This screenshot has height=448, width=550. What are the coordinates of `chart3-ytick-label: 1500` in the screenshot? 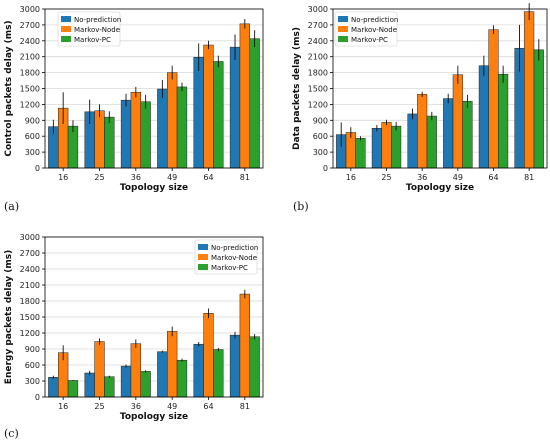 It's located at (30, 317).